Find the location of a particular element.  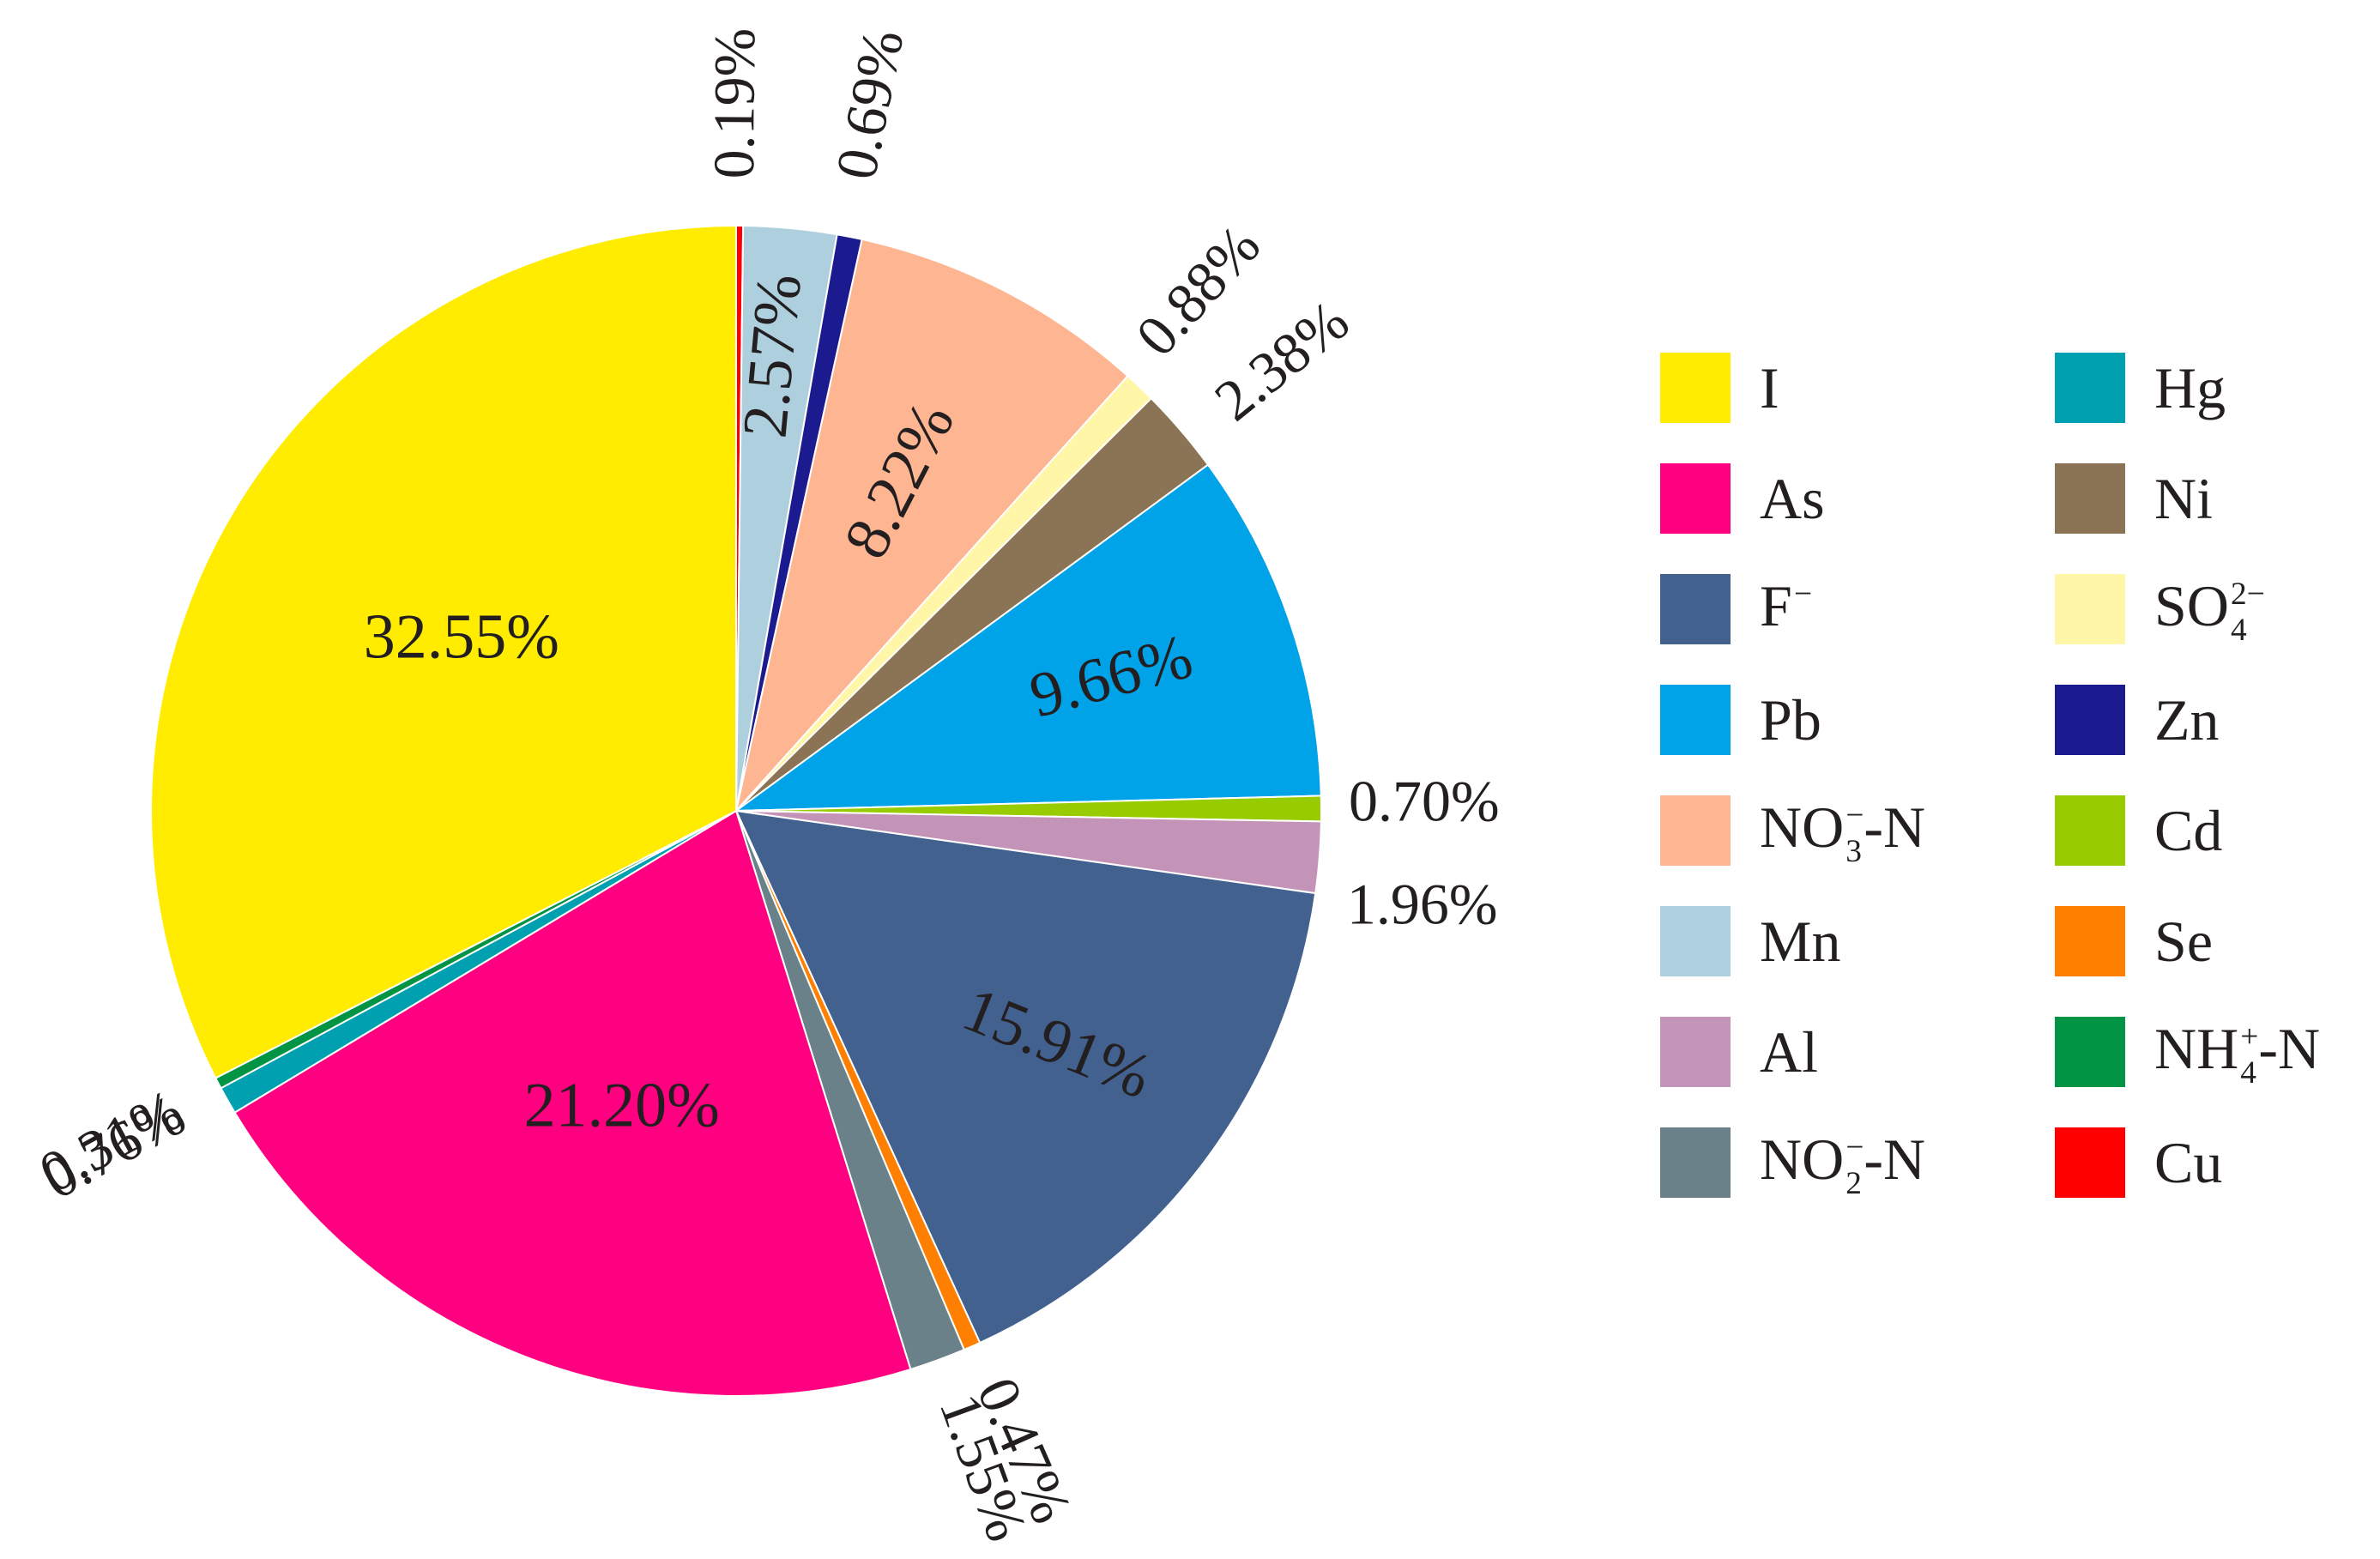

slice-label-cu: 0.19% is located at coordinates (734, 104).